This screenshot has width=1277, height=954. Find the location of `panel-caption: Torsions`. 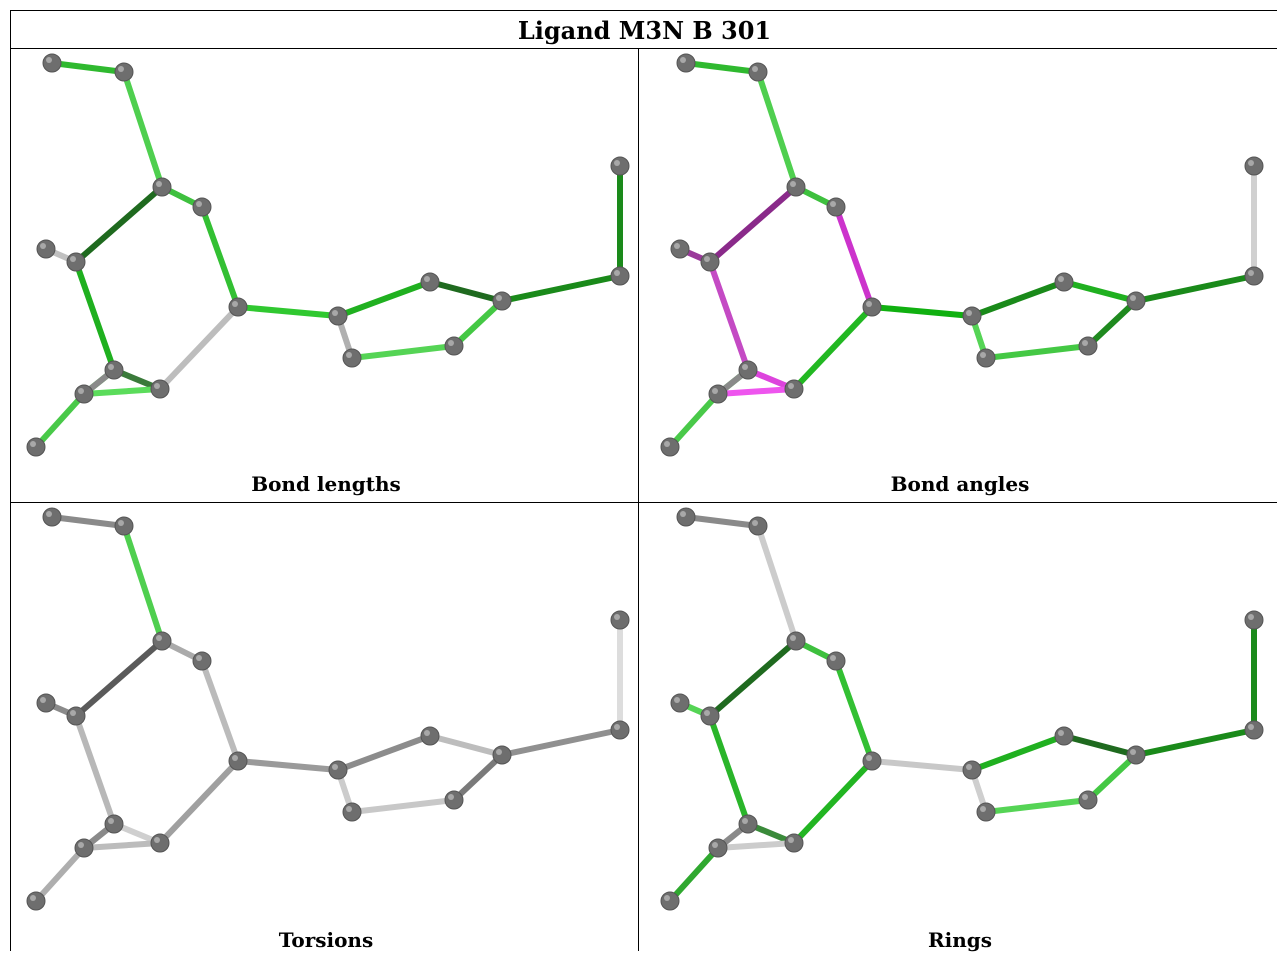

panel-caption: Torsions is located at coordinates (326, 940).